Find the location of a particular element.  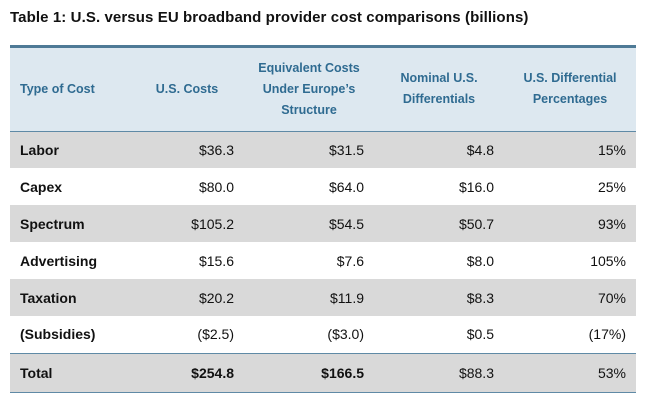

header-equivalent-line-2: Under Europe’s is located at coordinates (309, 88).